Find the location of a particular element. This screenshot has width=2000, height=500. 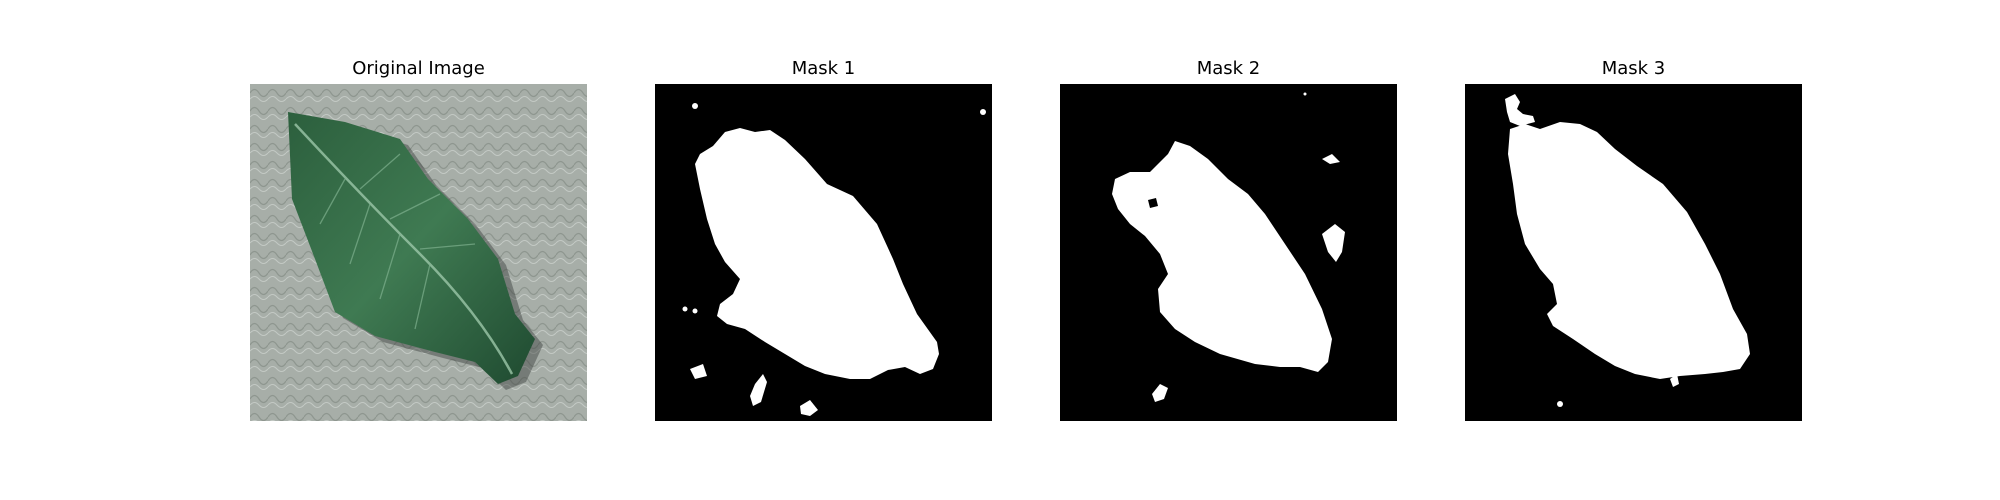

mask-1-leaf-region is located at coordinates (817, 253).